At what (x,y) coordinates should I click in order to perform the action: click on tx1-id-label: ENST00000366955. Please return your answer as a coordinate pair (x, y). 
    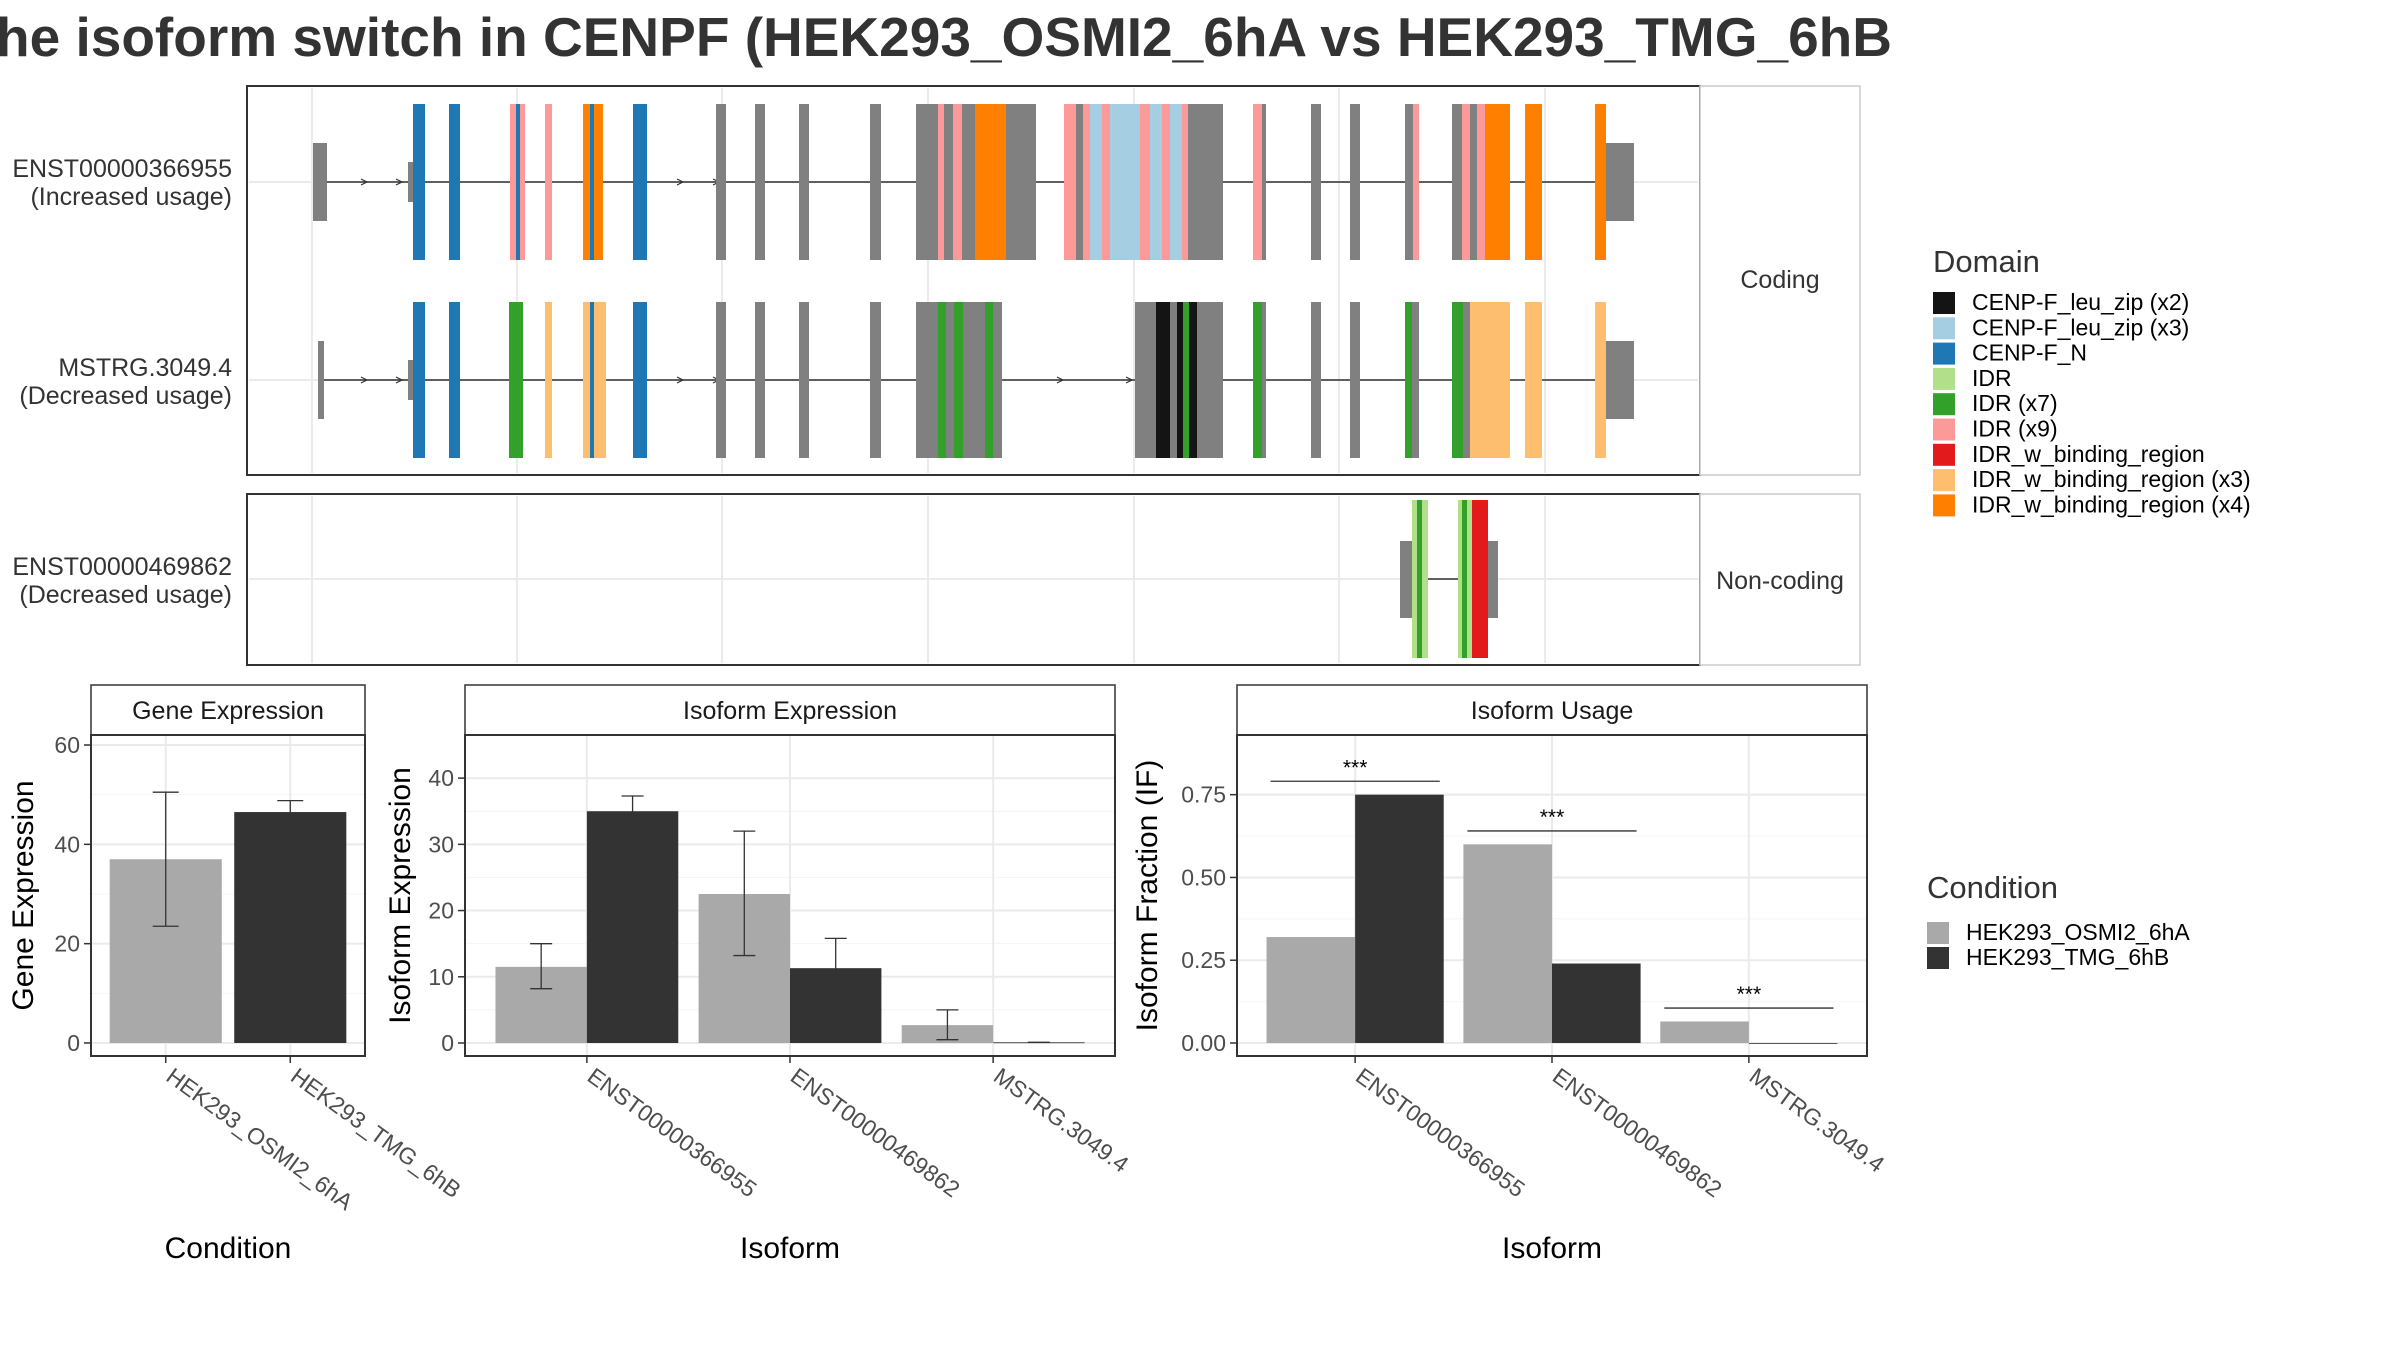
    Looking at the image, I should click on (122, 169).